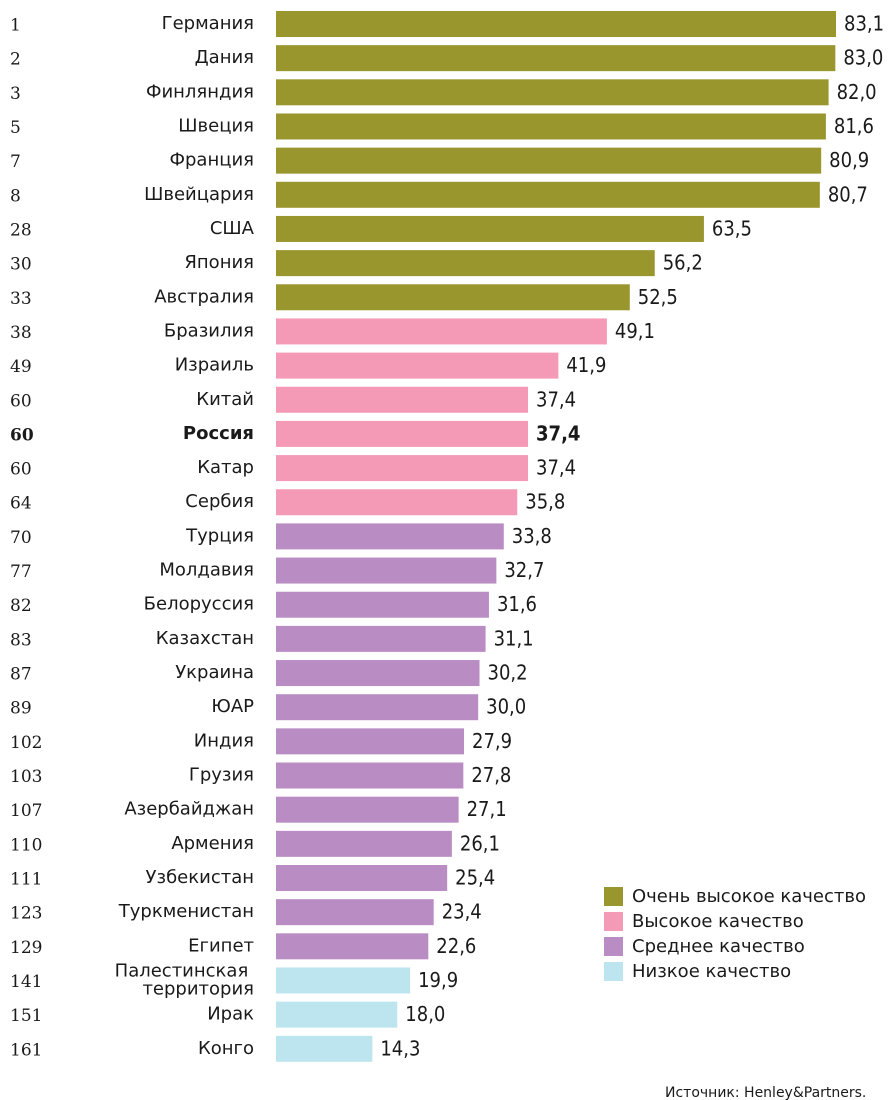 Image resolution: width=892 pixels, height=1100 pixels. What do you see at coordinates (545, 502) in the screenshot?
I see `value-label: 35,8` at bounding box center [545, 502].